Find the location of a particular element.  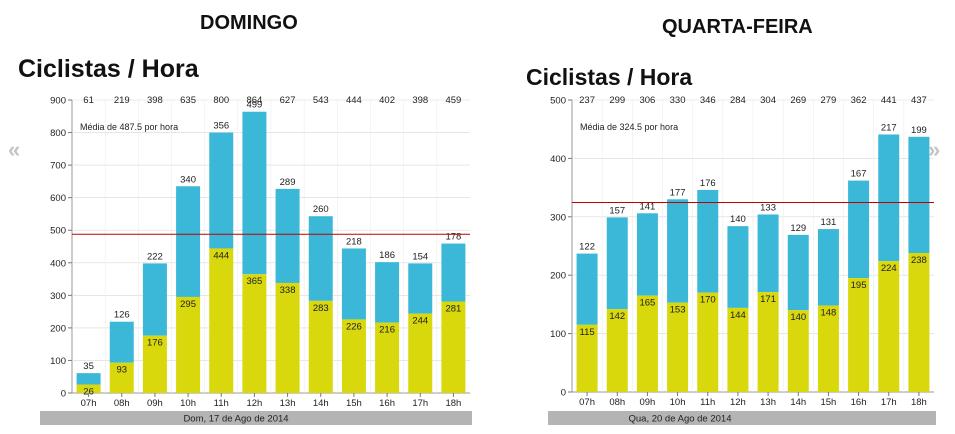

c0-upper-value-label: 178 is located at coordinates (453, 237).